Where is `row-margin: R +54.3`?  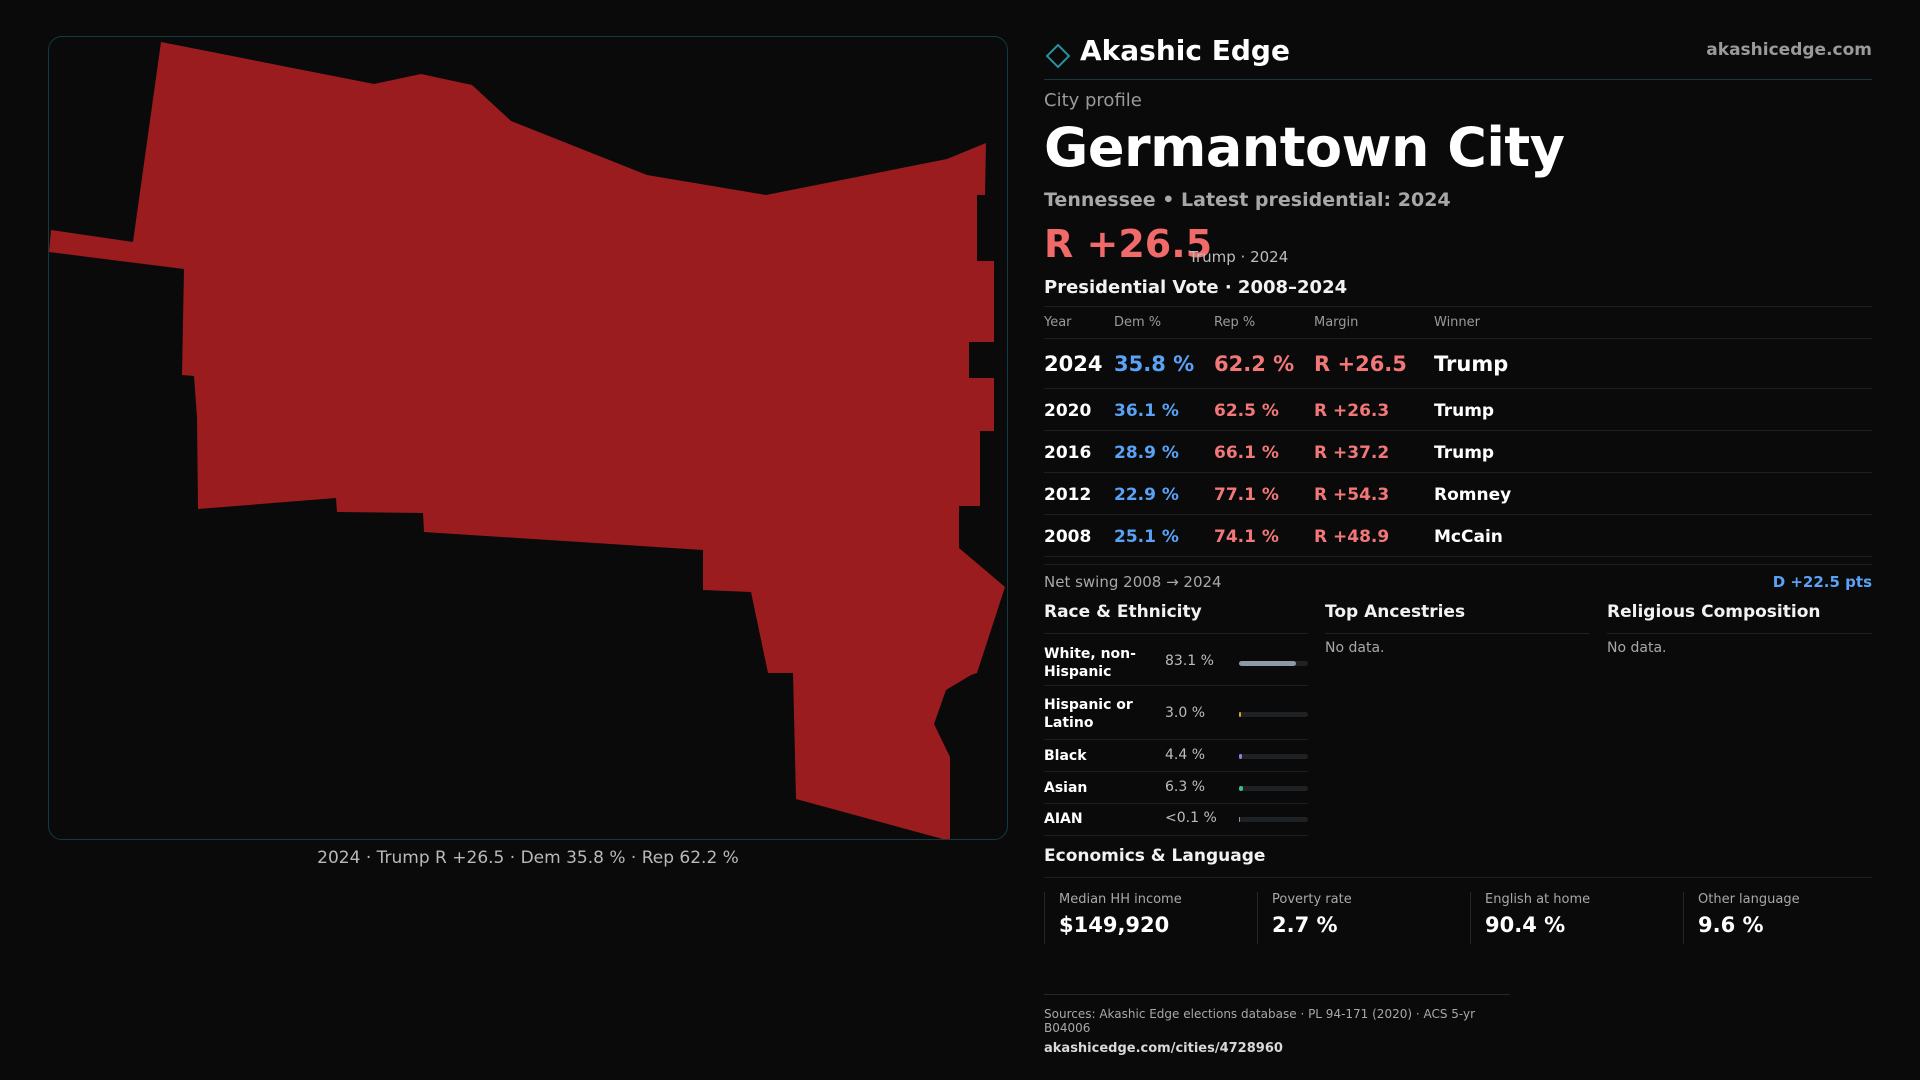 row-margin: R +54.3 is located at coordinates (1352, 495).